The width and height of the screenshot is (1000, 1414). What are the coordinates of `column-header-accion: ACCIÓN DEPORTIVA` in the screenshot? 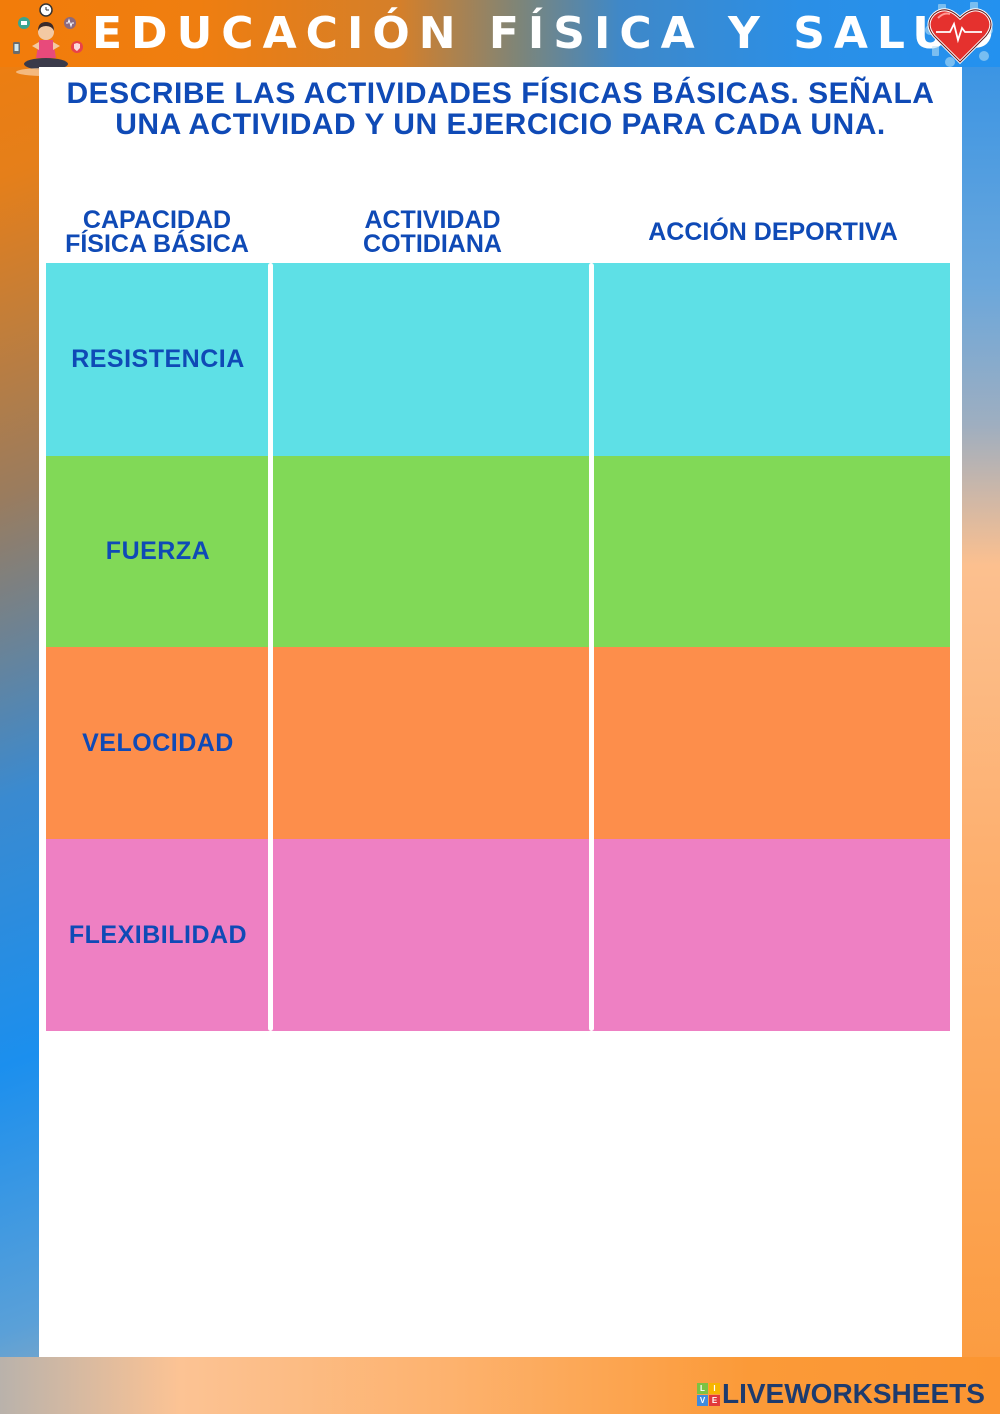 It's located at (773, 232).